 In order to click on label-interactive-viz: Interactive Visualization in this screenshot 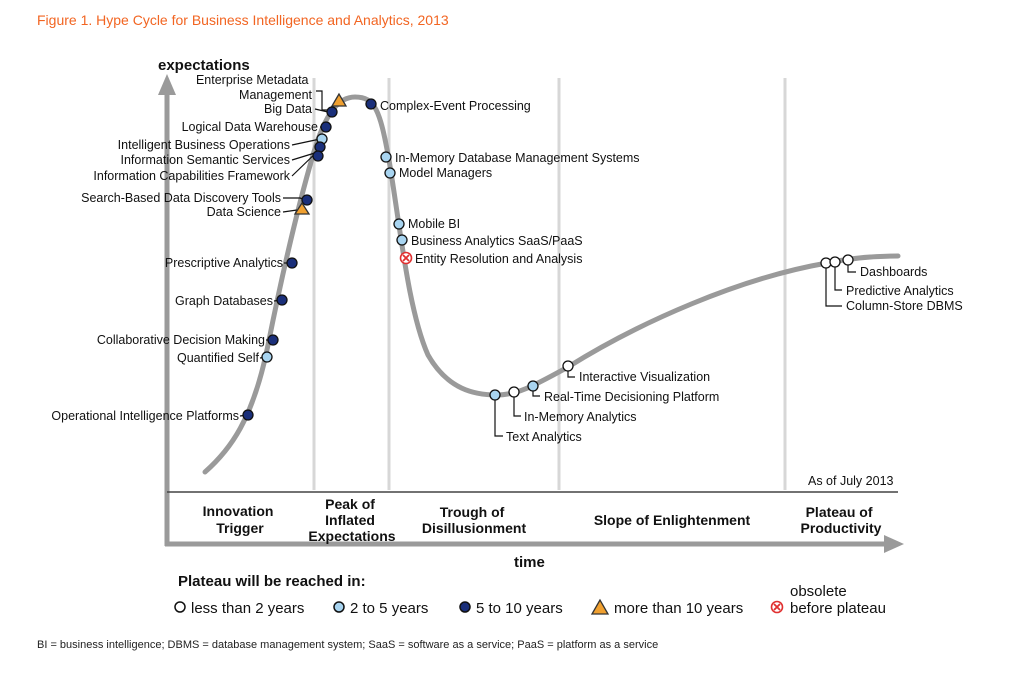, I will do `click(644, 377)`.